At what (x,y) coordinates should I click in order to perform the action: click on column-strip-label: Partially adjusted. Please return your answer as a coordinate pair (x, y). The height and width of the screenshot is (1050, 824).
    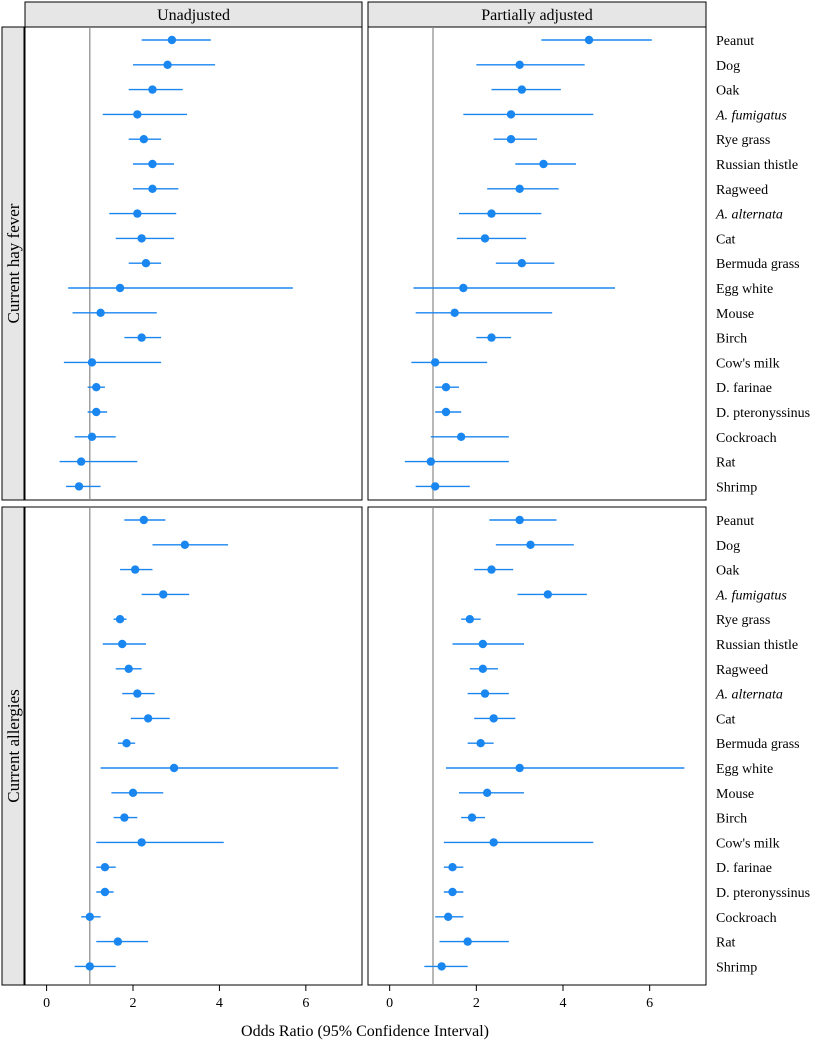
    Looking at the image, I should click on (537, 15).